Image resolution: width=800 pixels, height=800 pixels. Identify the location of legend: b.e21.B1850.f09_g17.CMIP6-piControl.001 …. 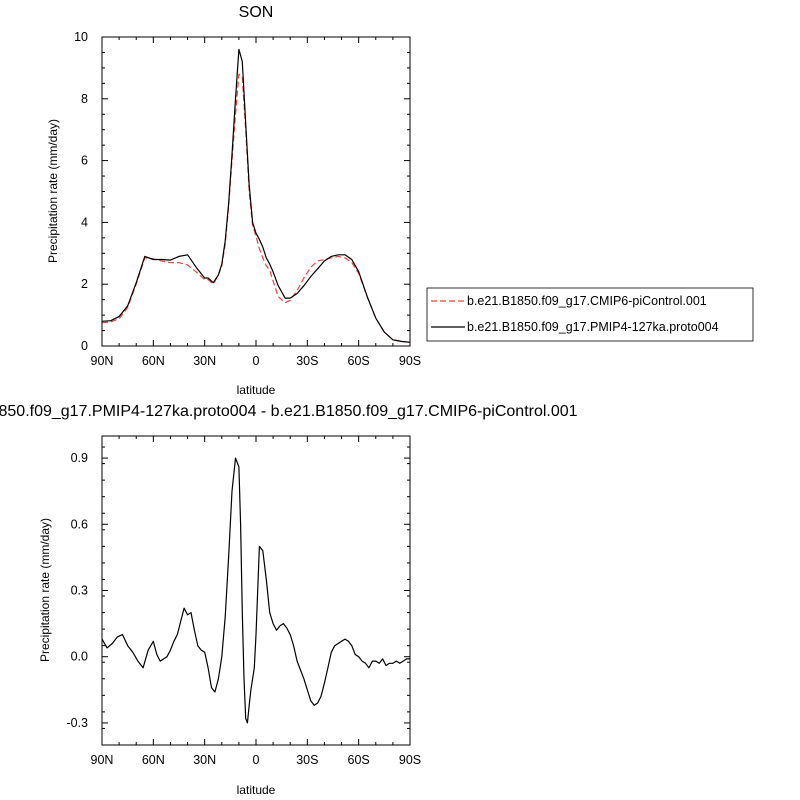
(590, 314).